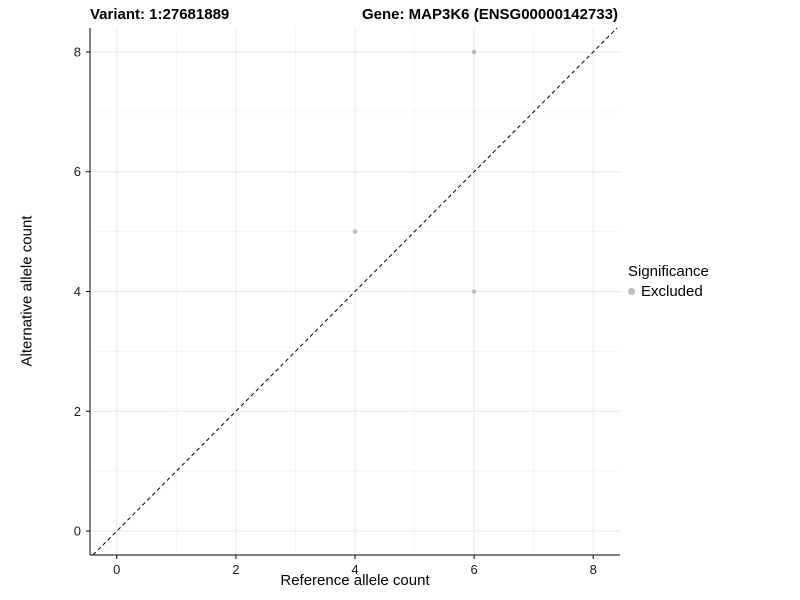 This screenshot has height=600, width=800. I want to click on legend: Significance Excluded, so click(668, 281).